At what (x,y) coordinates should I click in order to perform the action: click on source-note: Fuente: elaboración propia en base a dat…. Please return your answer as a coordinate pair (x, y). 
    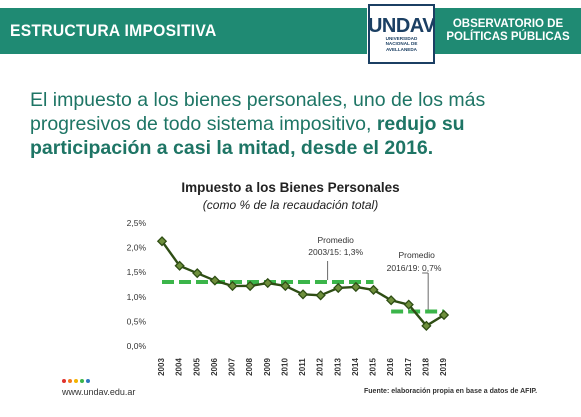
    Looking at the image, I should click on (451, 391).